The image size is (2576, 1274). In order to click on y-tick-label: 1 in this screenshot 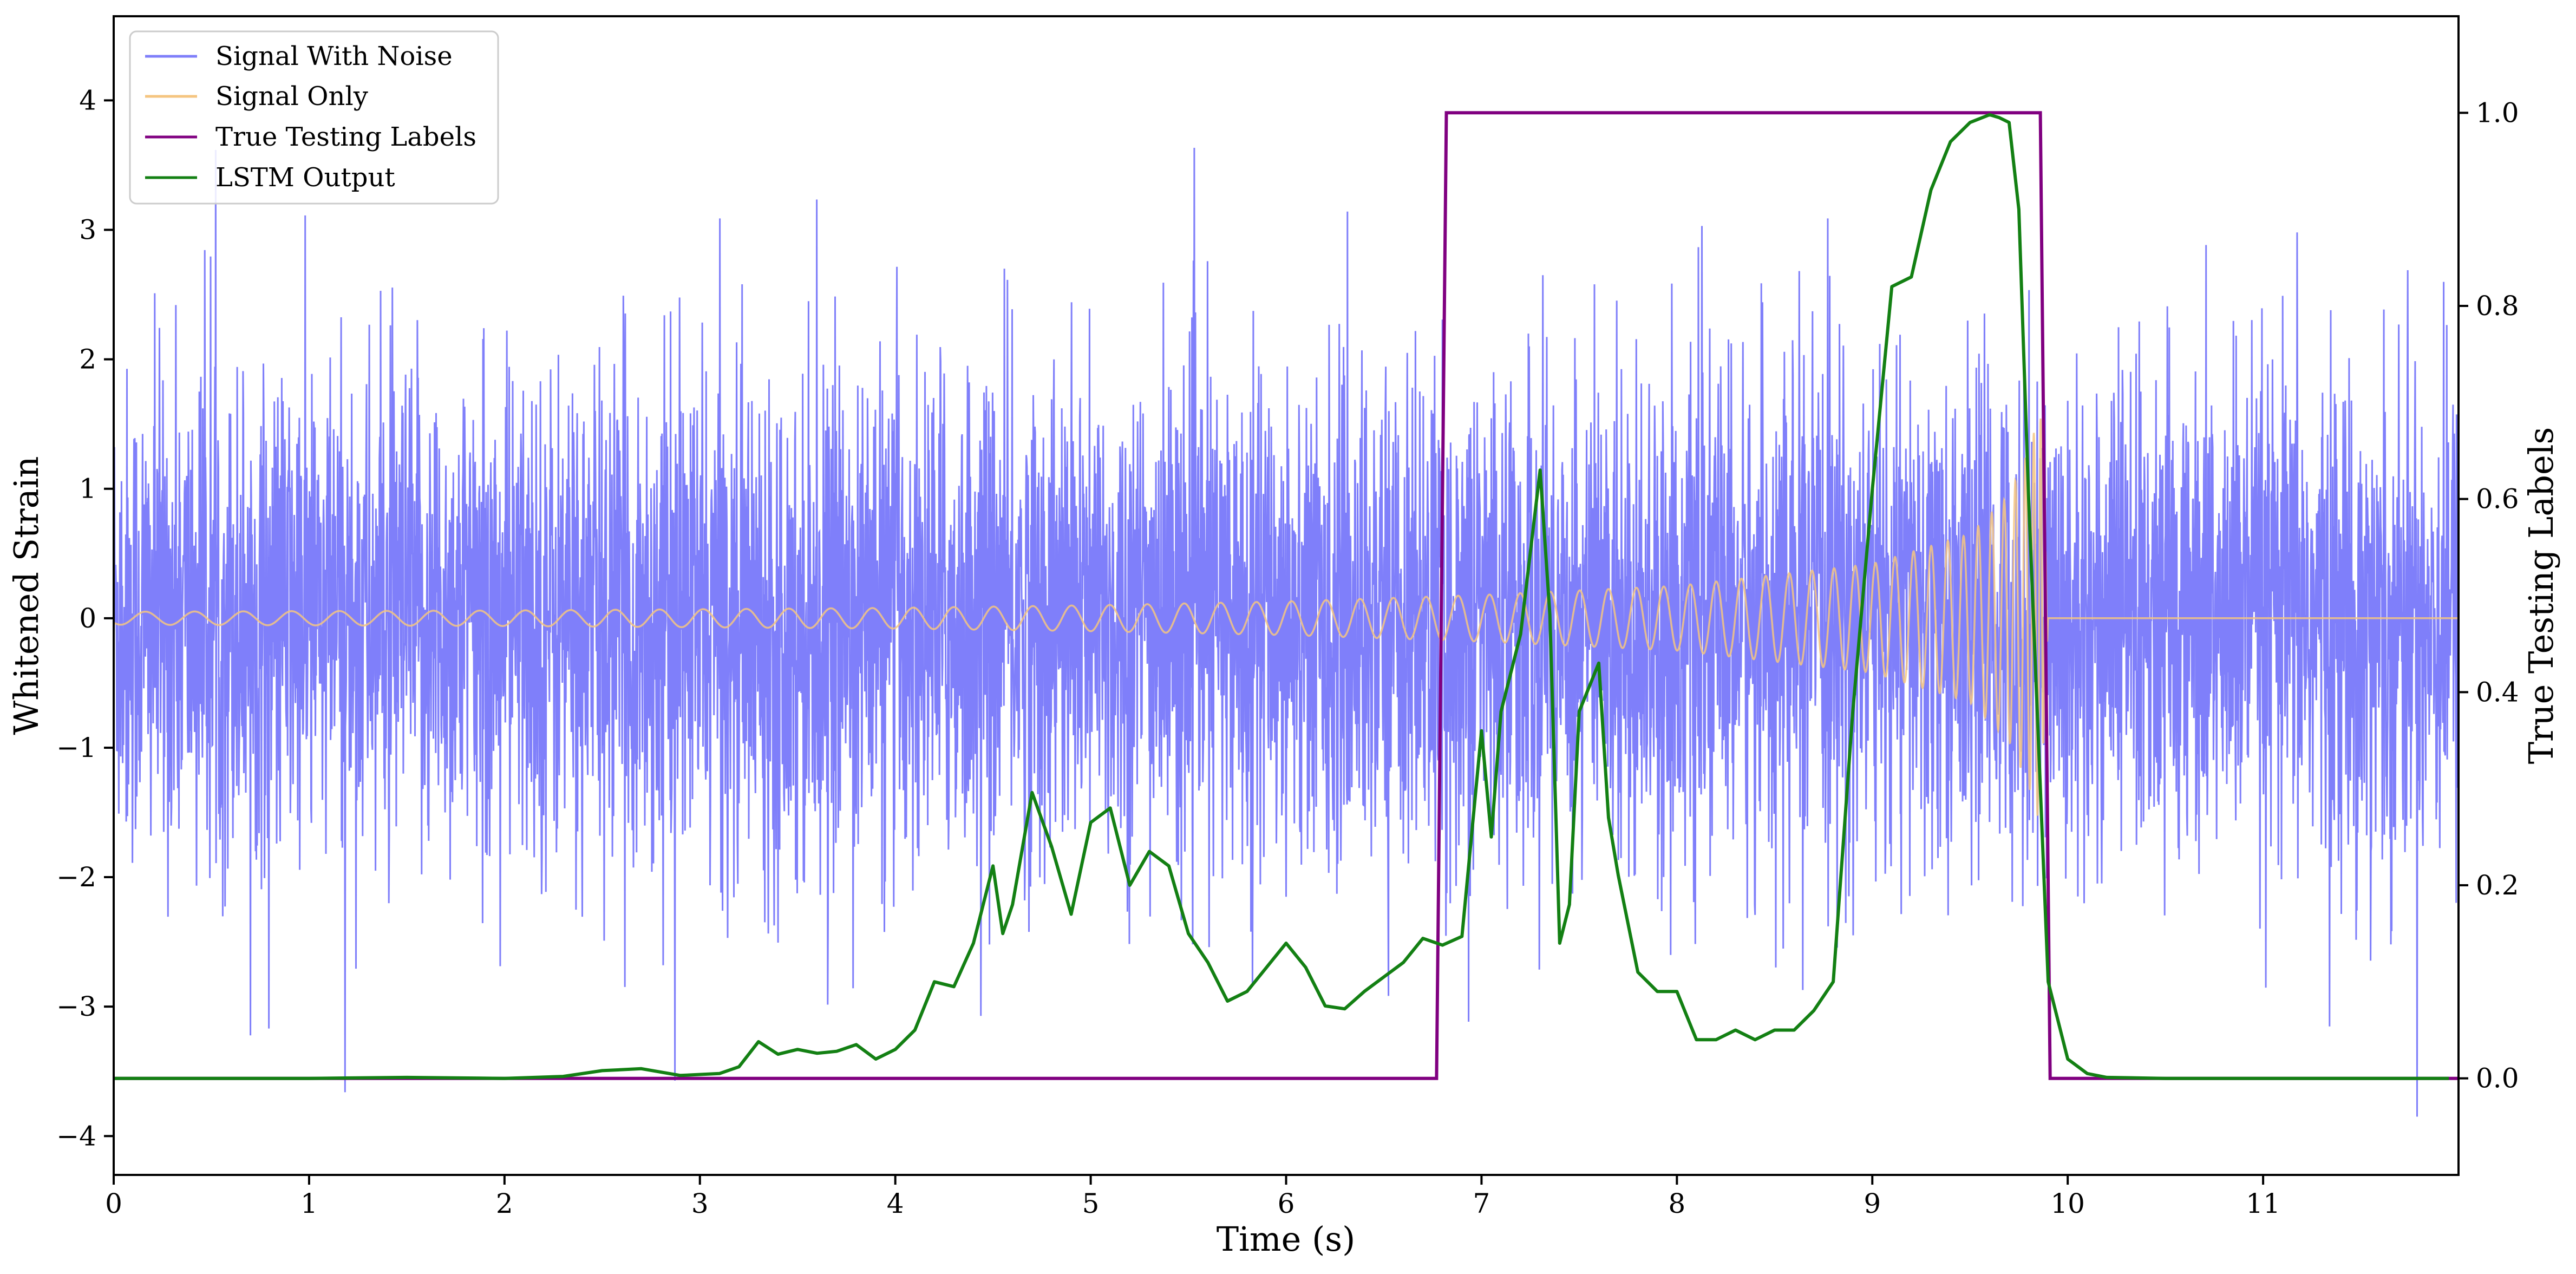, I will do `click(88, 489)`.